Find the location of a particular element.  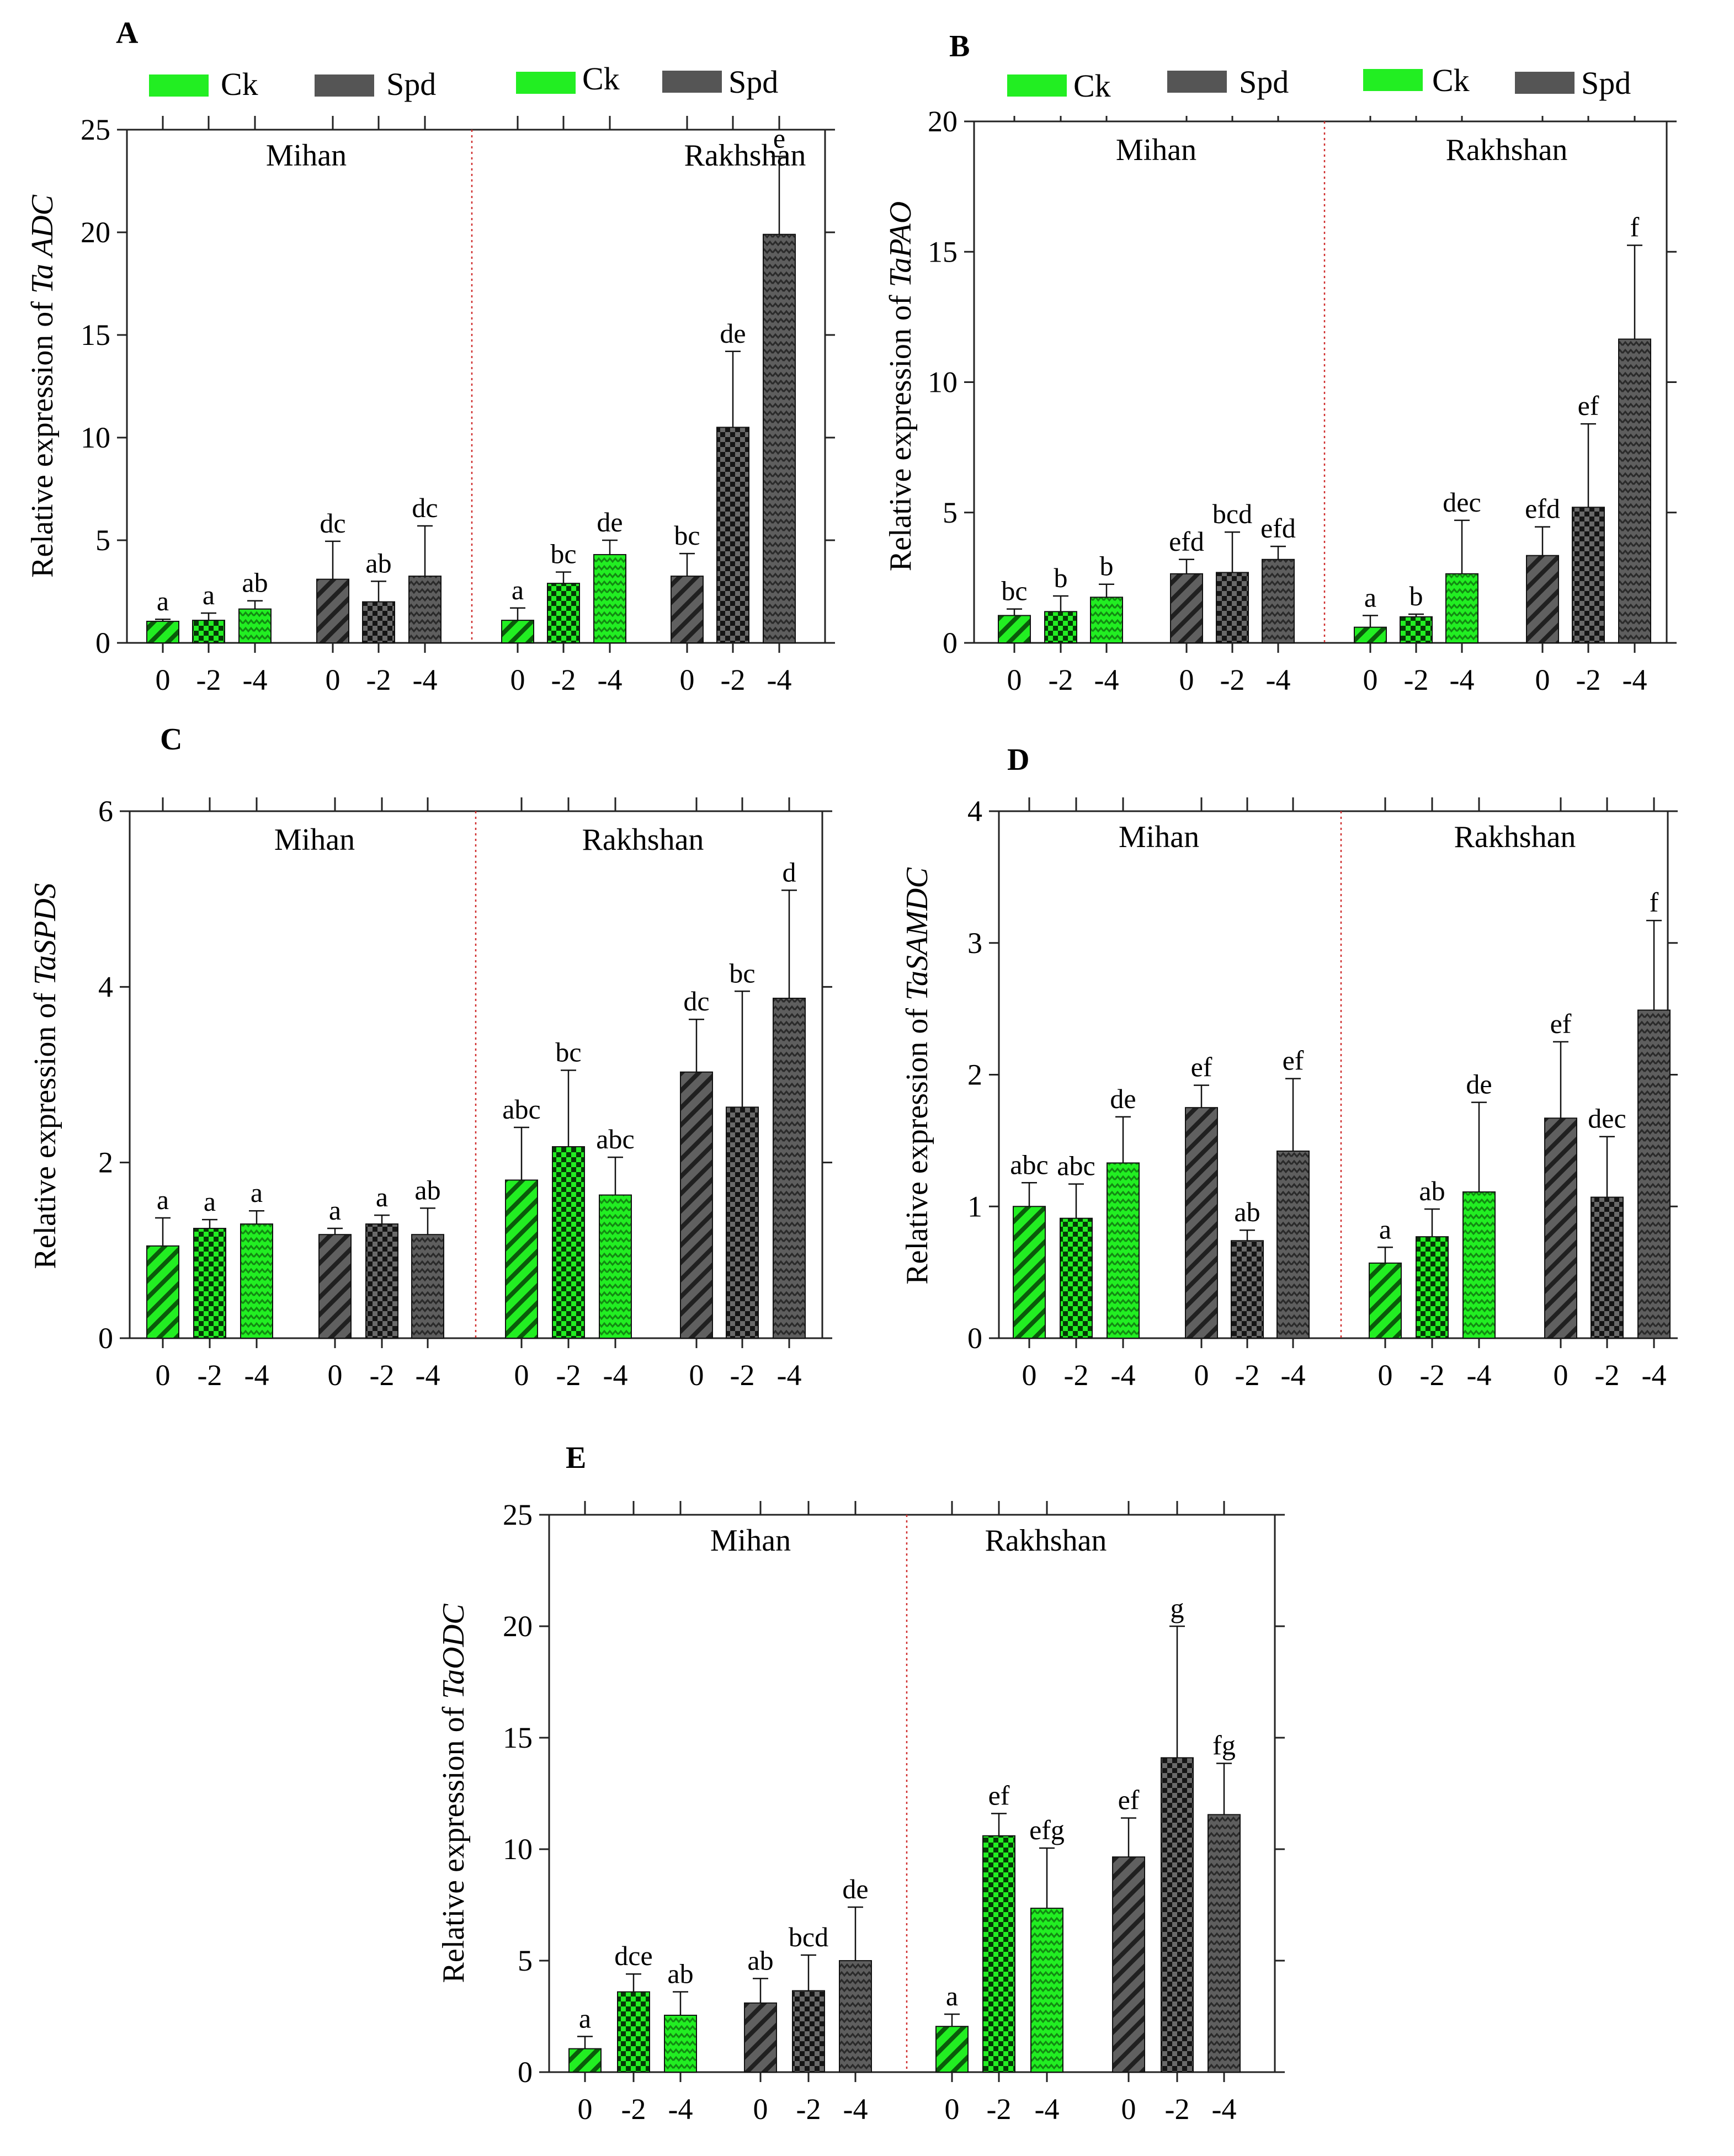

y-axis-label: Relative expression of Ta ADC is located at coordinates (42, 385).